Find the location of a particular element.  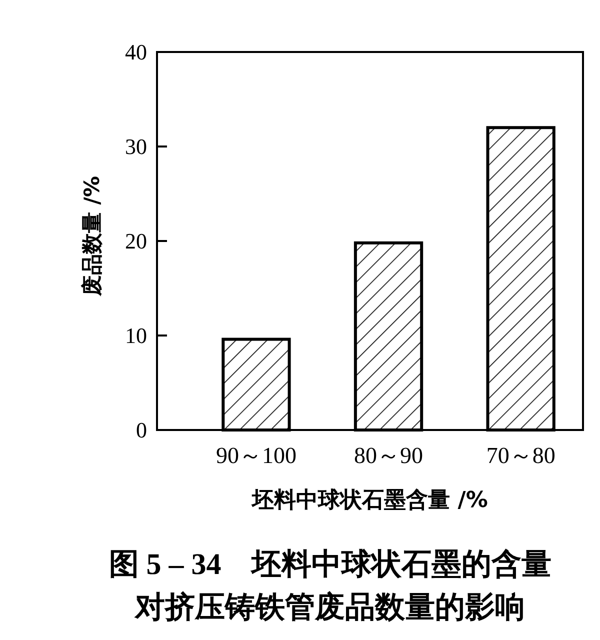

y-axis-title: 废品数量 /% is located at coordinates (92, 237).